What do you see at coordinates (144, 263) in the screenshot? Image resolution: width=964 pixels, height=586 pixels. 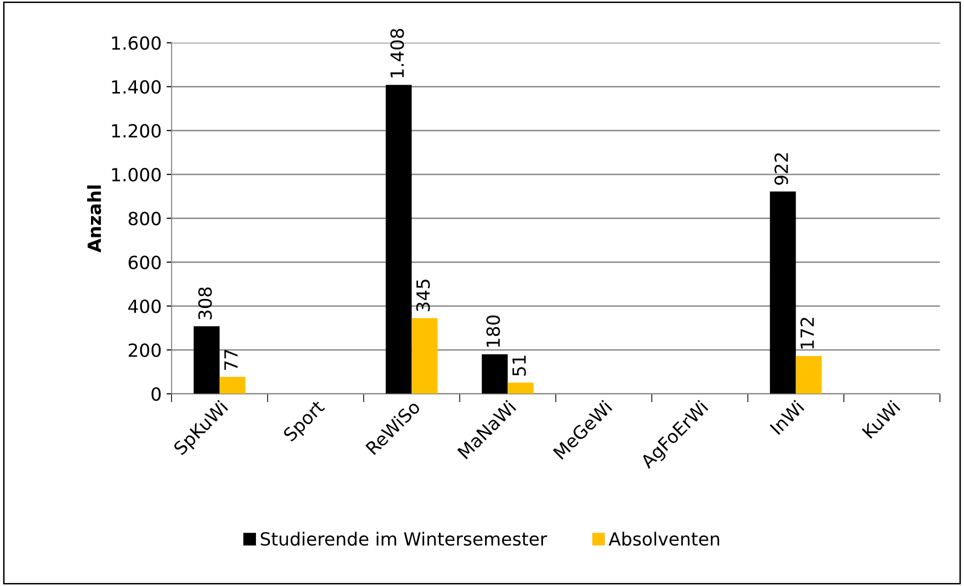 I see `y-tick-label: 600` at bounding box center [144, 263].